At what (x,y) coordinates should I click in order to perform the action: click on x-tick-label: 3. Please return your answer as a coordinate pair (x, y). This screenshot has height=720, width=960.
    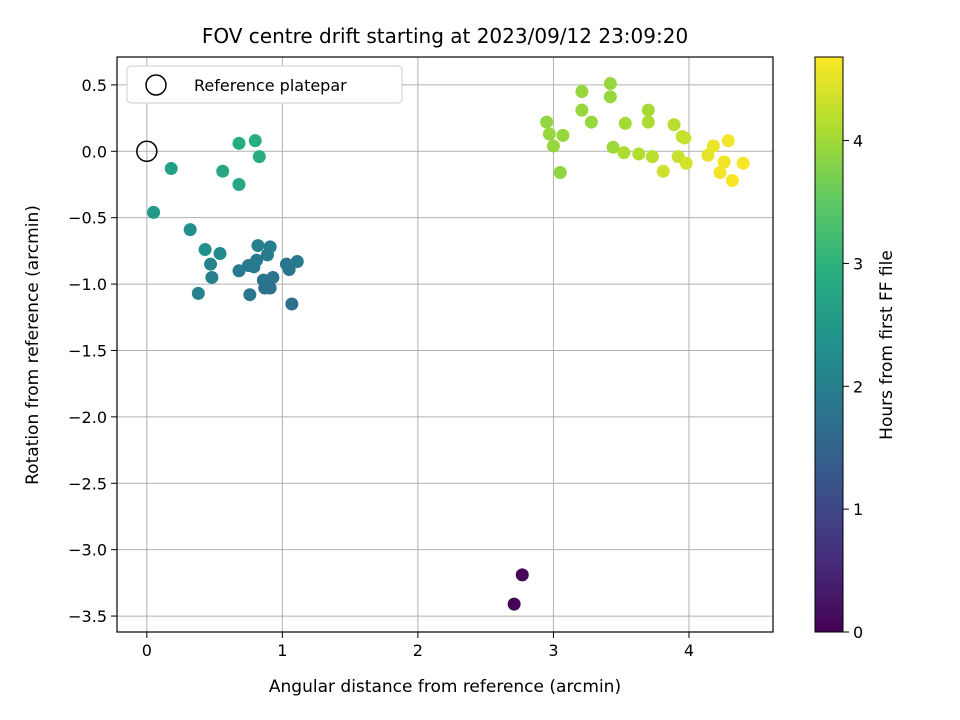
    Looking at the image, I should click on (553, 650).